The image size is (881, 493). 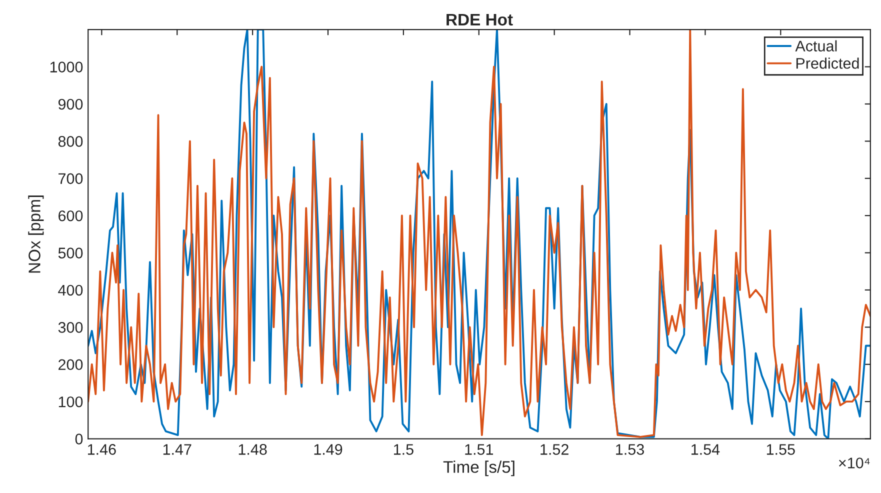 I want to click on legend-label: Actual, so click(x=816, y=46).